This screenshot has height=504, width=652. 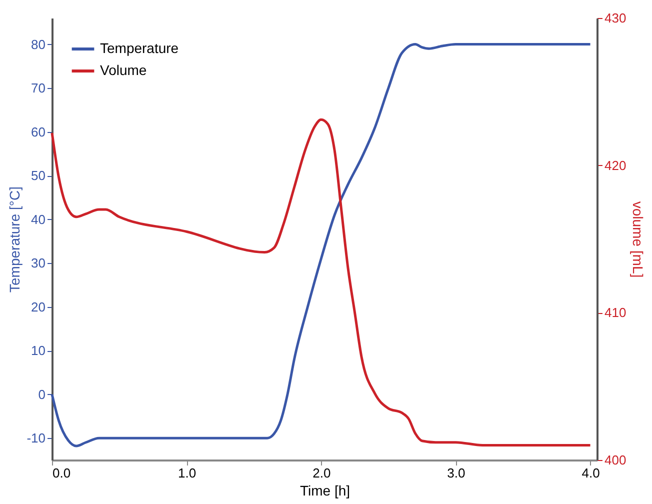 I want to click on y2-tick-label: 420, so click(x=615, y=165).